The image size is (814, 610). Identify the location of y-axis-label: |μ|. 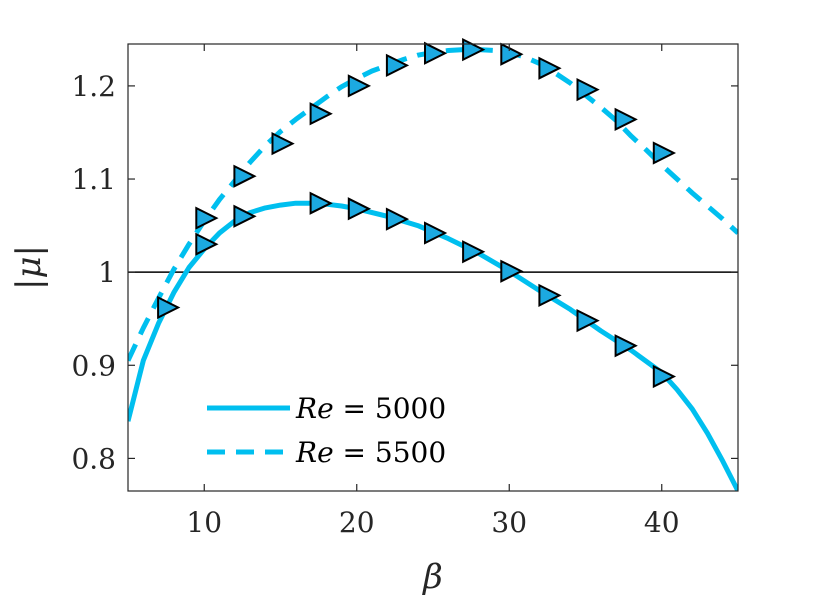
(29, 267).